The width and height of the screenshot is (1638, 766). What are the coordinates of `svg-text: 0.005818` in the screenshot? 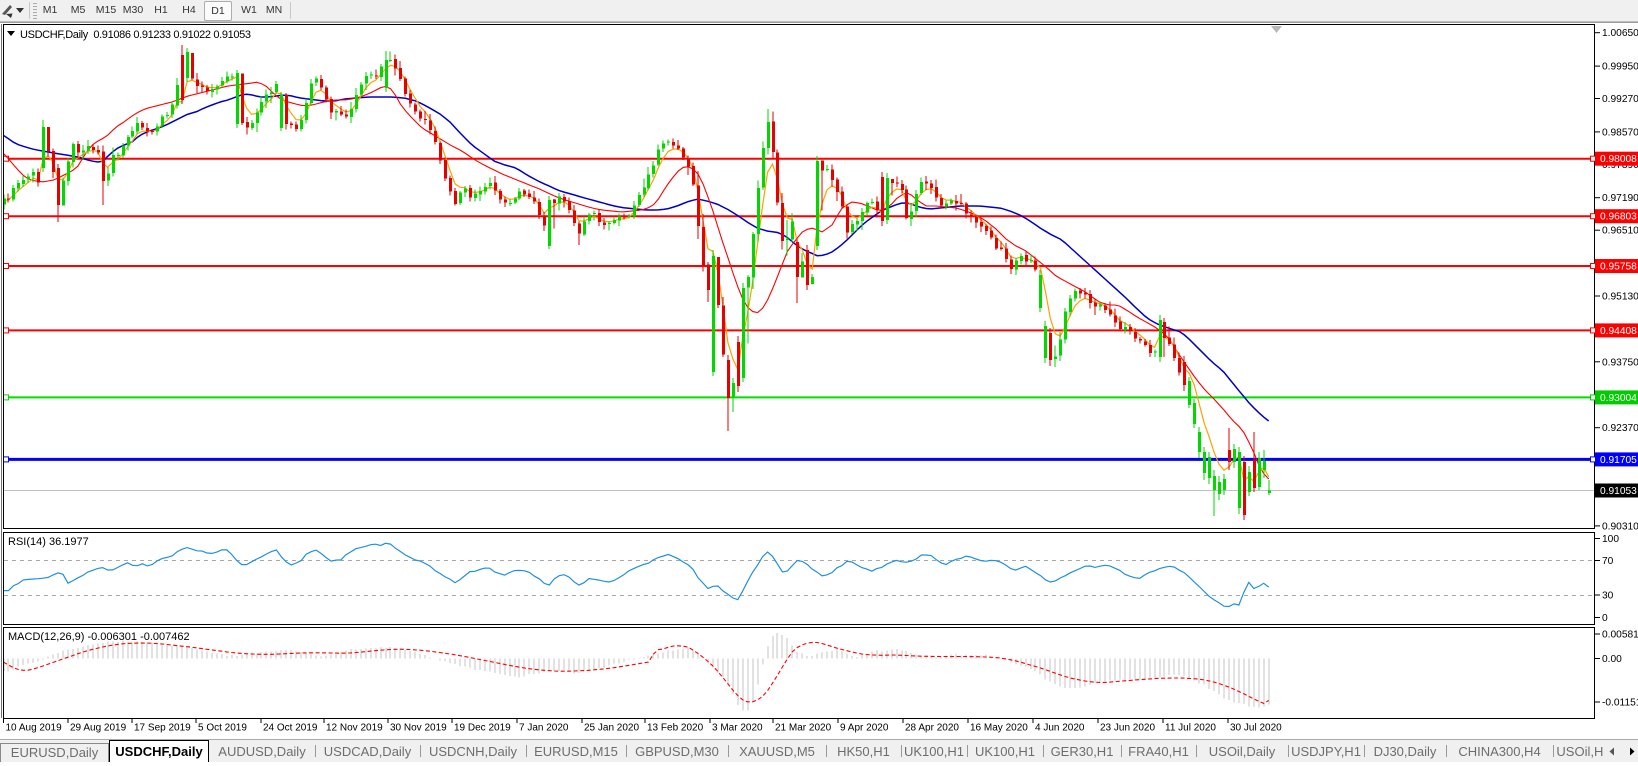 It's located at (1620, 635).